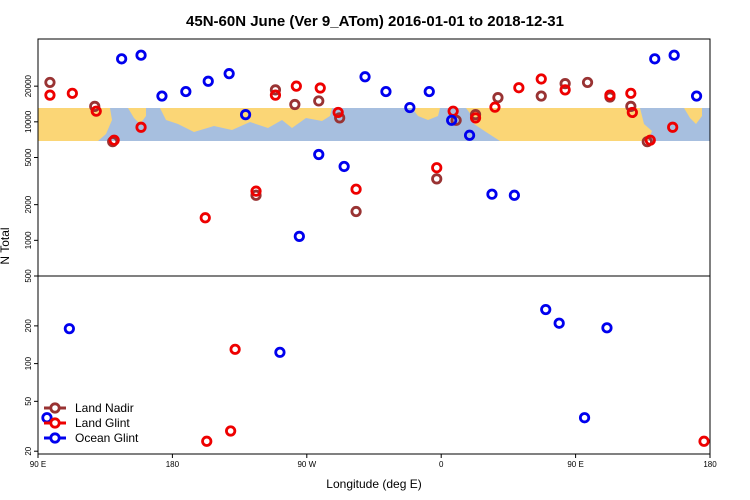 Image resolution: width=750 pixels, height=500 pixels. What do you see at coordinates (31, 387) in the screenshot?
I see `y-ticks-lower: 20 50 100 200` at bounding box center [31, 387].